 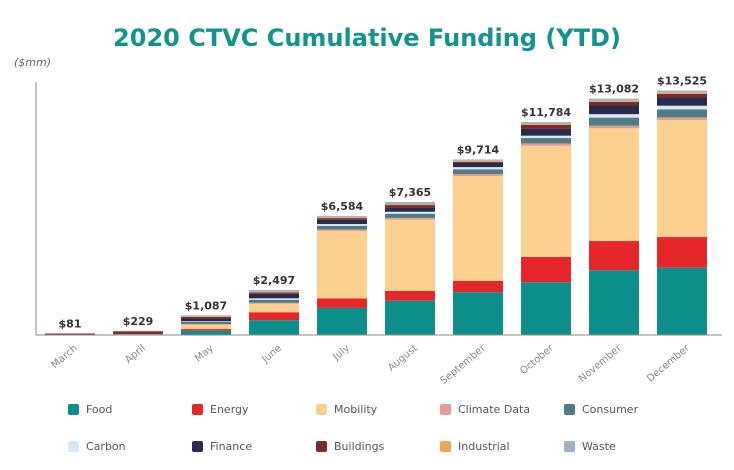 I want to click on x-tick-label-june: June, so click(x=271, y=354).